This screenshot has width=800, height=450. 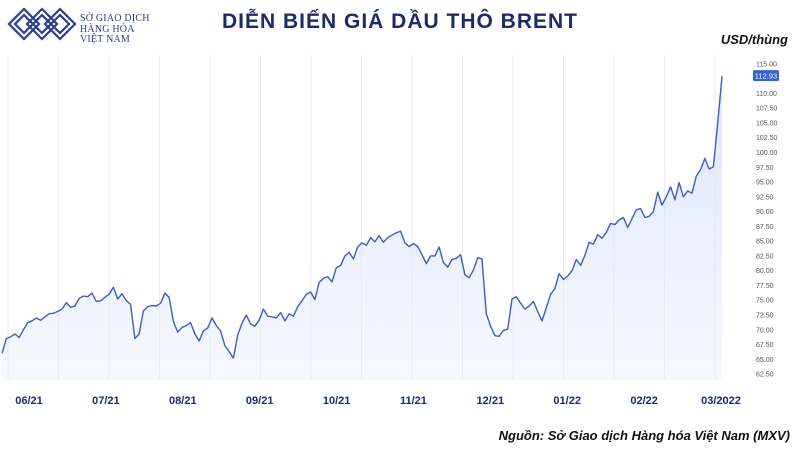 I want to click on y-tick-label: 77.50, so click(x=765, y=286).